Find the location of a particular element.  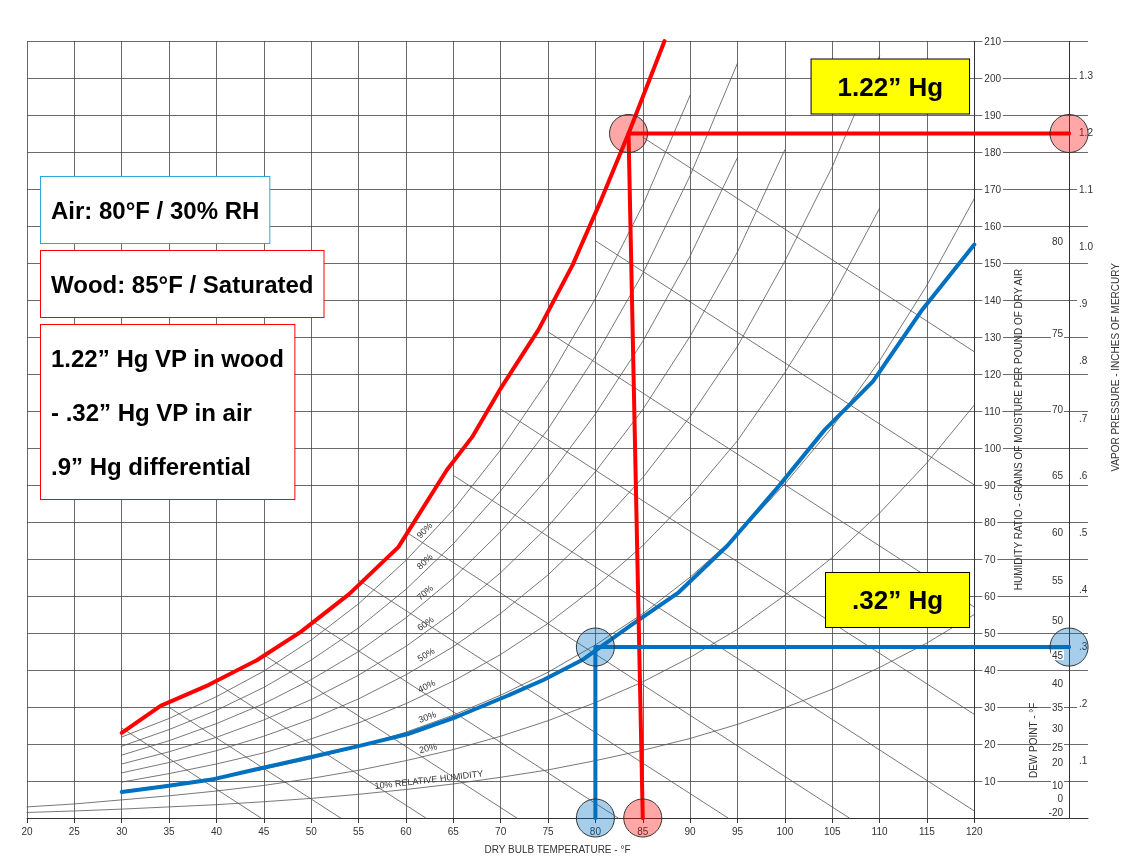

y-tick-label: 200 is located at coordinates (993, 78).